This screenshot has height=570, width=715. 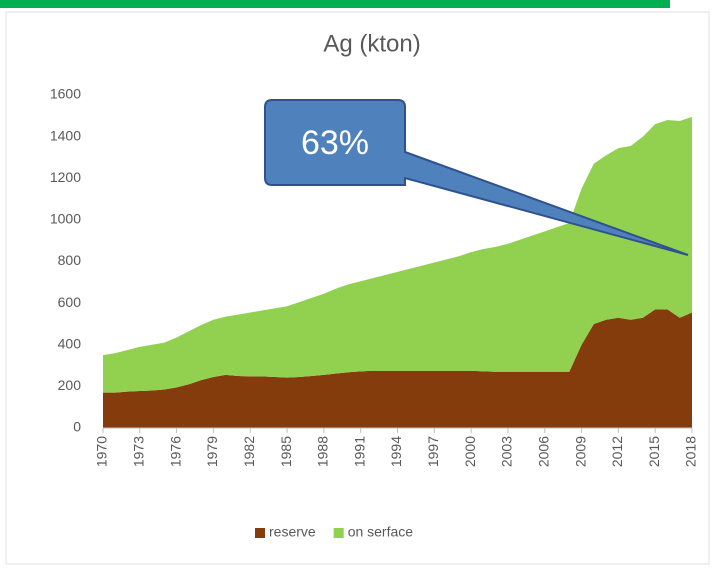 I want to click on y-tick-label: 400, so click(x=70, y=343).